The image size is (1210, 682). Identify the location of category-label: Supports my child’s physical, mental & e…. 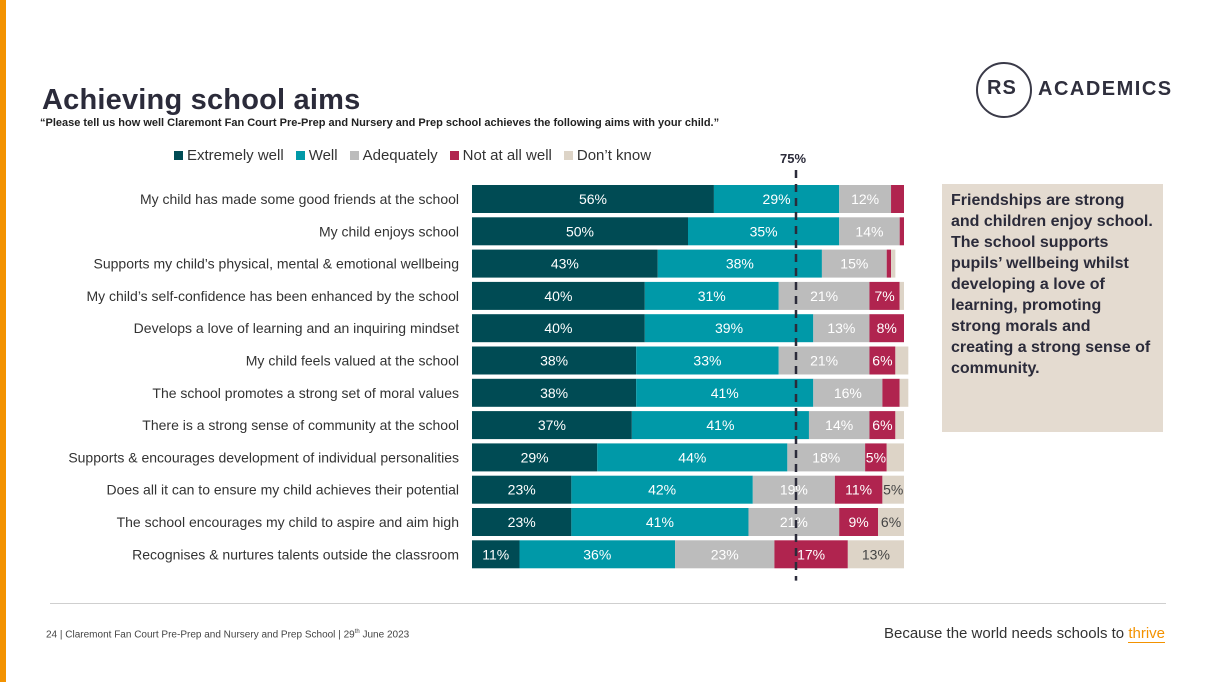
(276, 264).